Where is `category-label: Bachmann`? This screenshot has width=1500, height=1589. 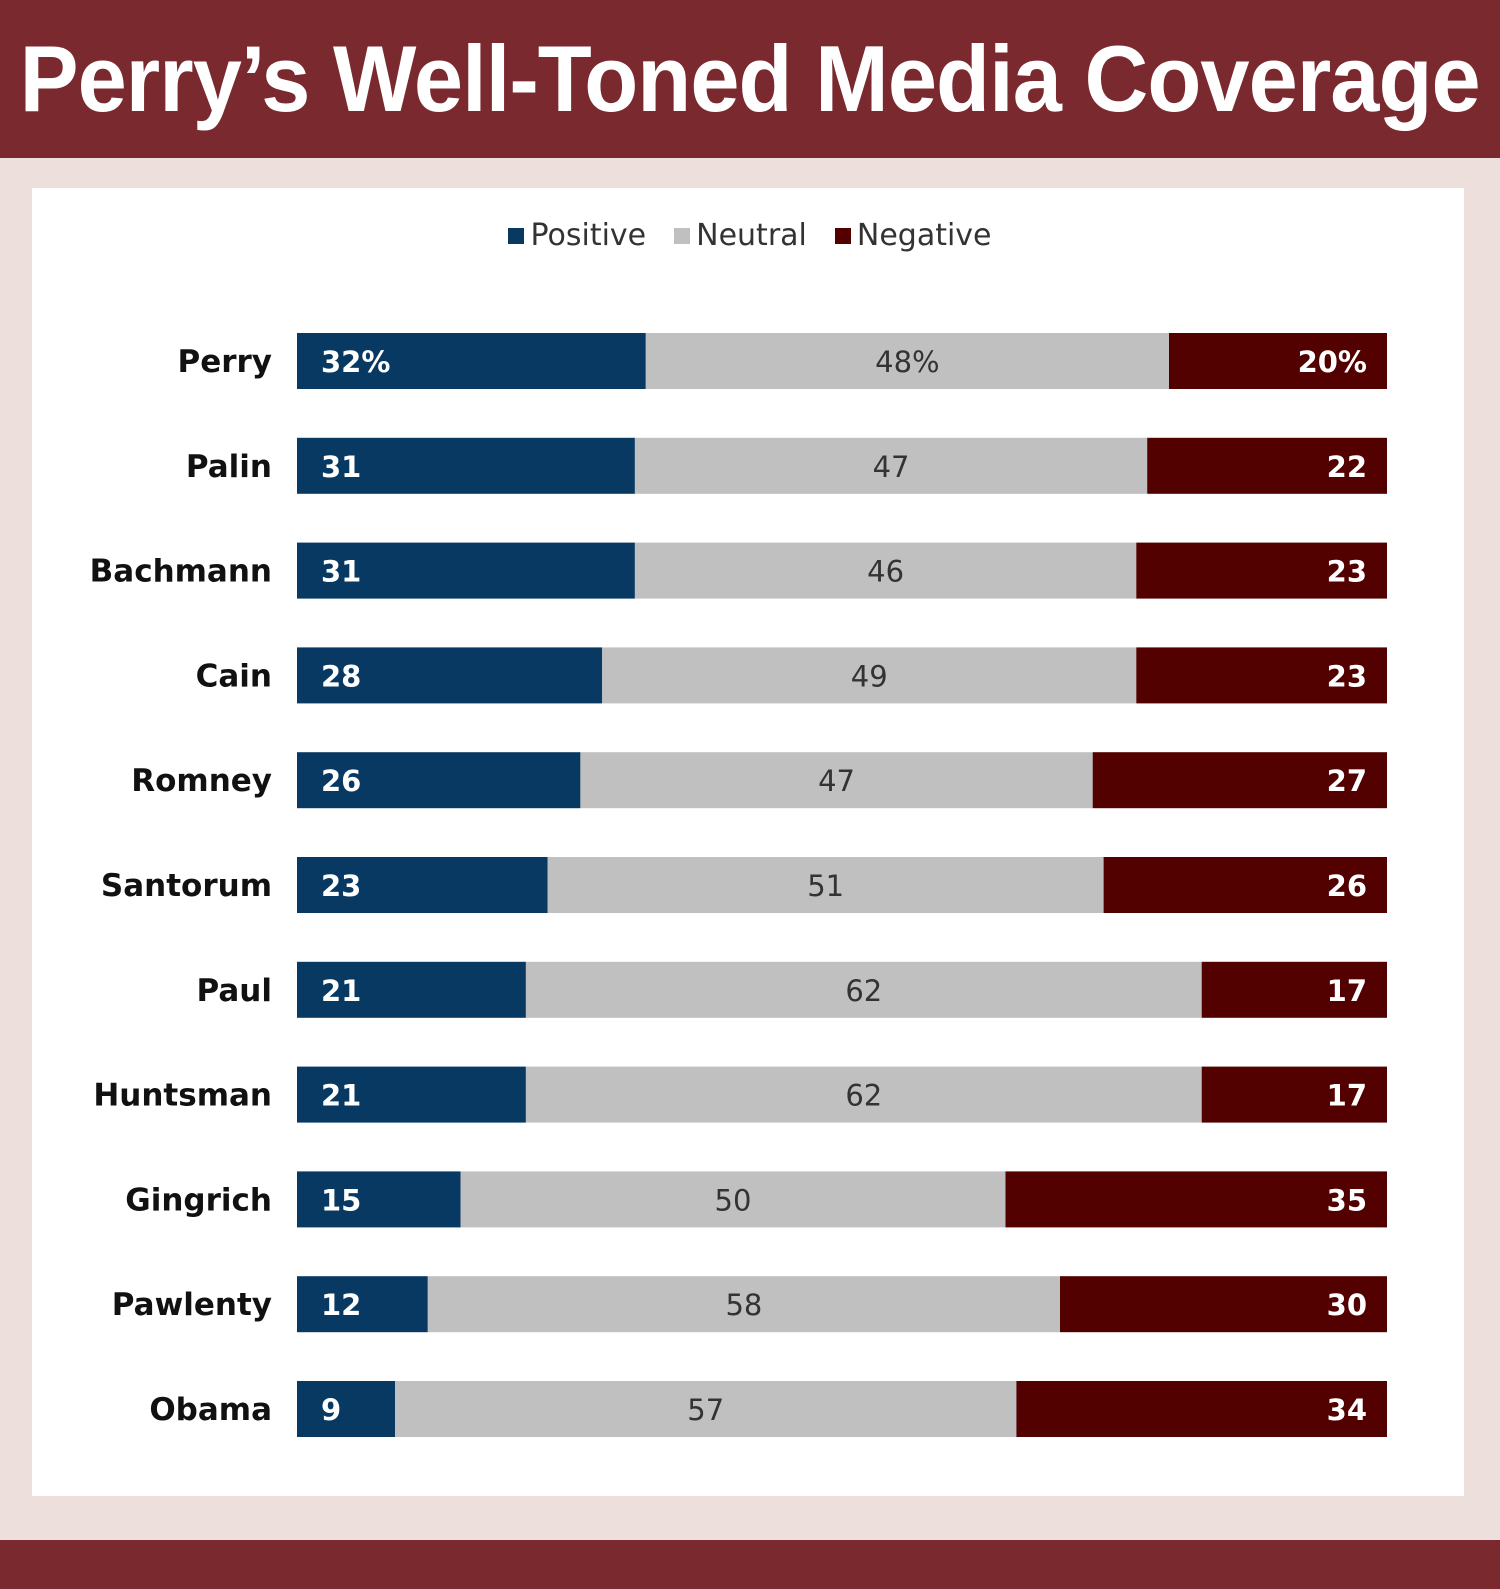
category-label: Bachmann is located at coordinates (181, 572).